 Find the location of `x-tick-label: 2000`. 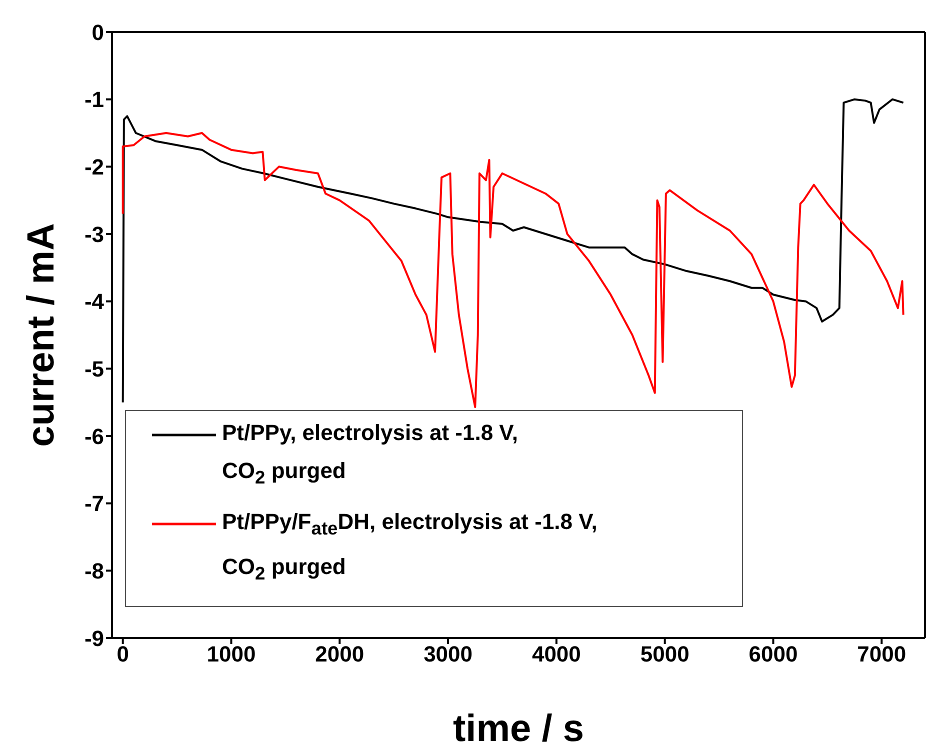

x-tick-label: 2000 is located at coordinates (339, 654).